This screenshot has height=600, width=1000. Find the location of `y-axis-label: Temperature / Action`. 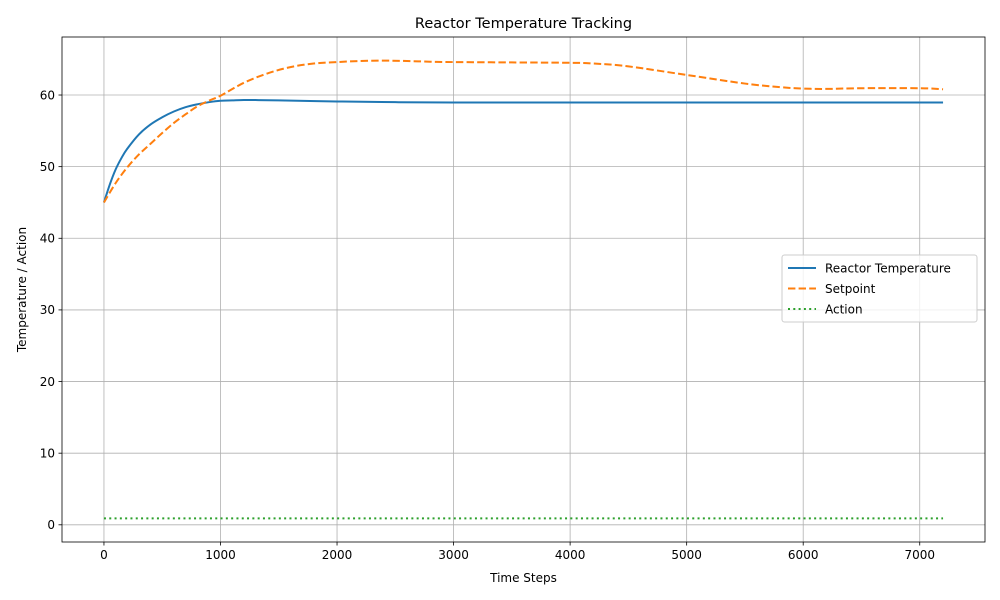

y-axis-label: Temperature / Action is located at coordinates (22, 290).